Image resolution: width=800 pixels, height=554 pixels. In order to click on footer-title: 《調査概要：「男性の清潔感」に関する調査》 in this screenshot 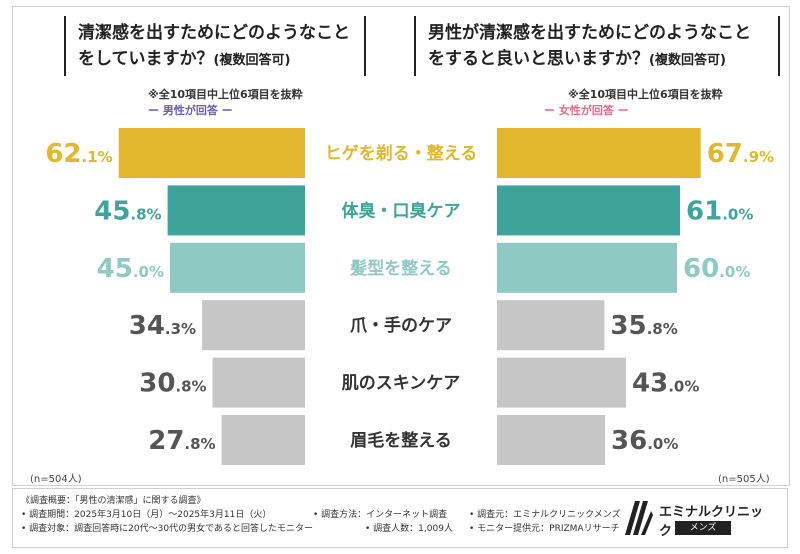, I will do `click(113, 501)`.